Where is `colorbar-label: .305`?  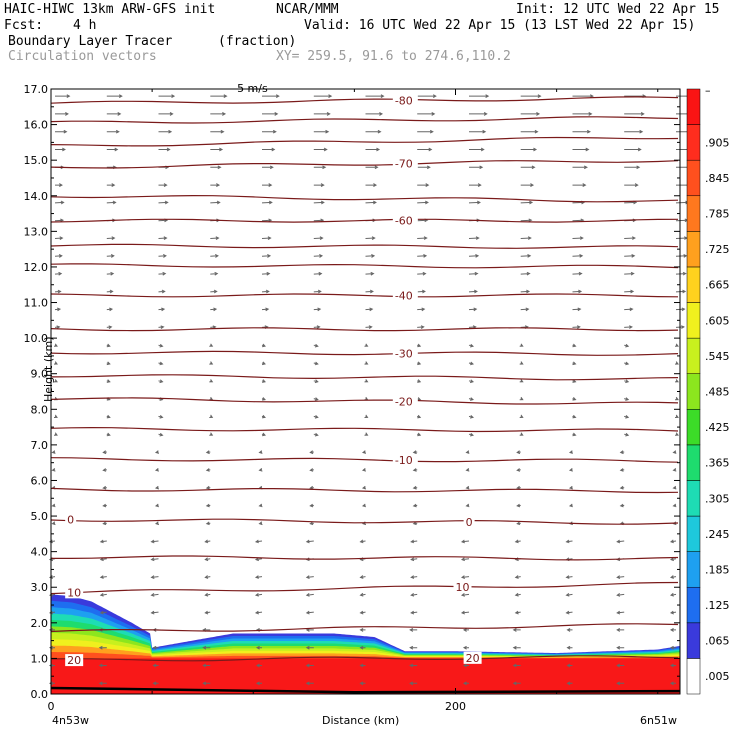 colorbar-label: .305 is located at coordinates (717, 498).